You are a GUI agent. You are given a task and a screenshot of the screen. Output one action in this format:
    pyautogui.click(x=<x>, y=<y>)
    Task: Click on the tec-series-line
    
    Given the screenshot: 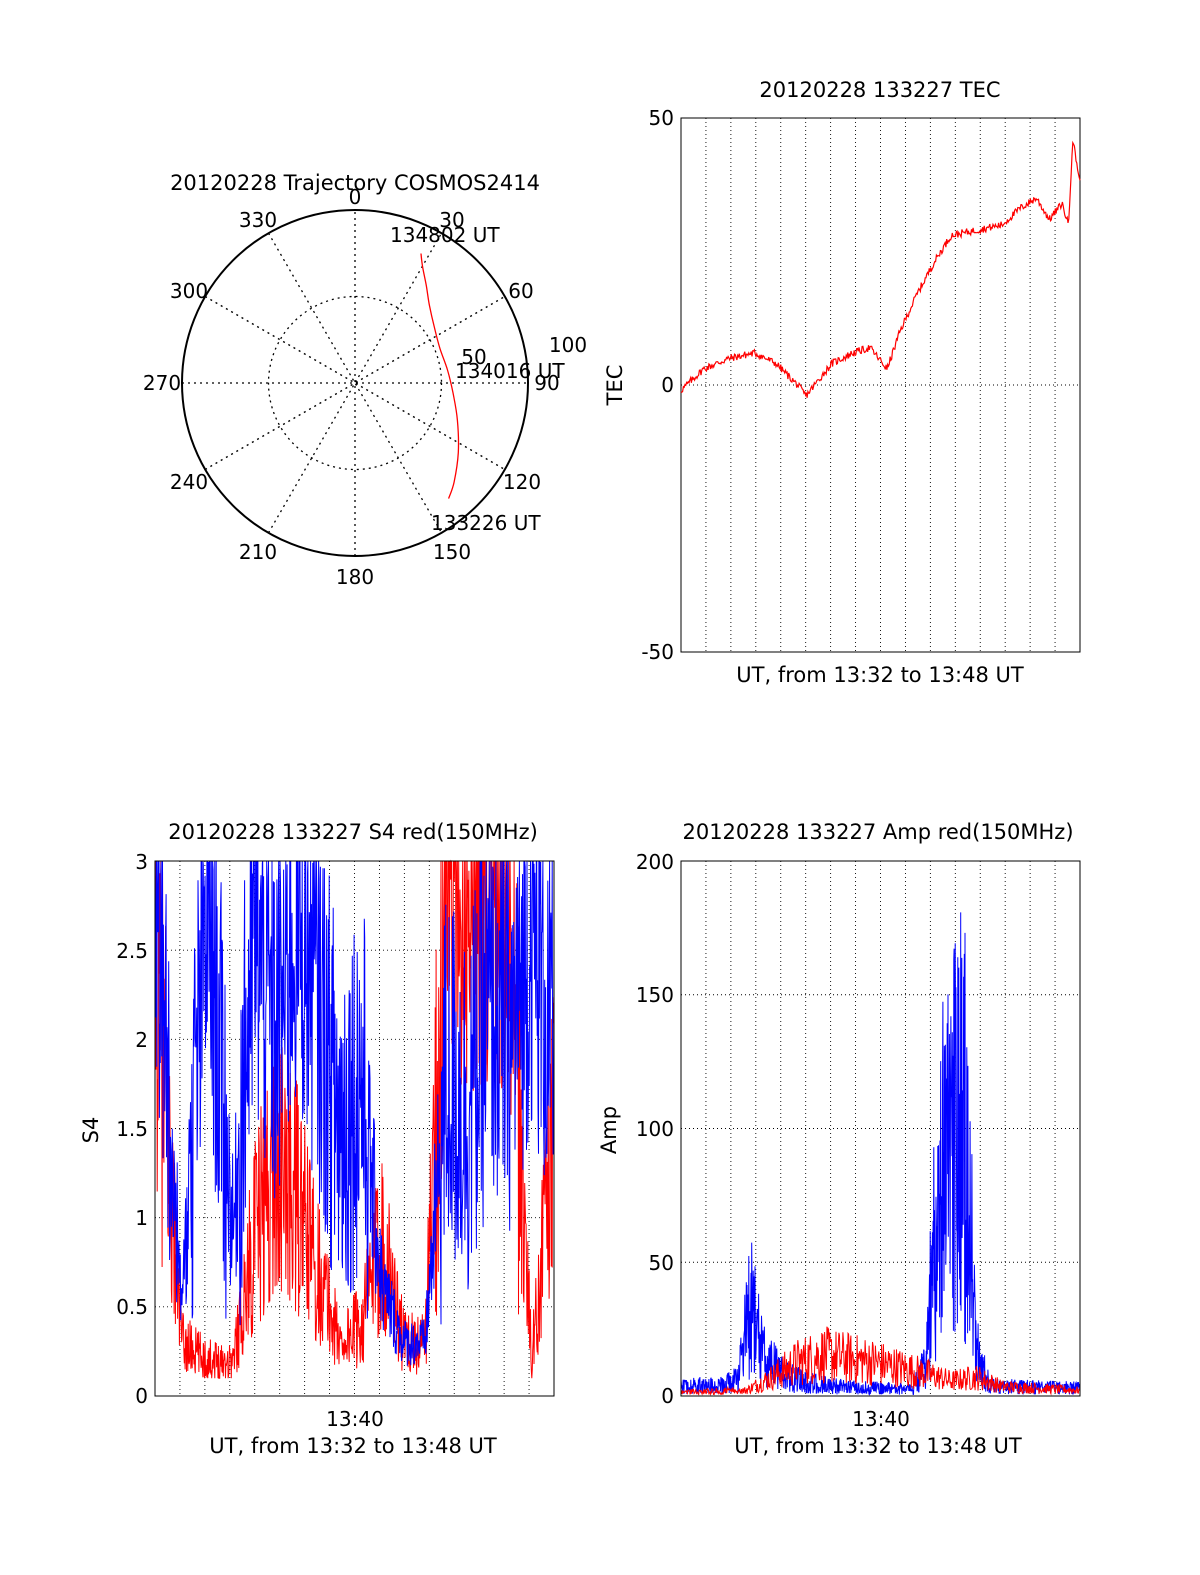 What is the action you would take?
    pyautogui.click(x=880, y=269)
    